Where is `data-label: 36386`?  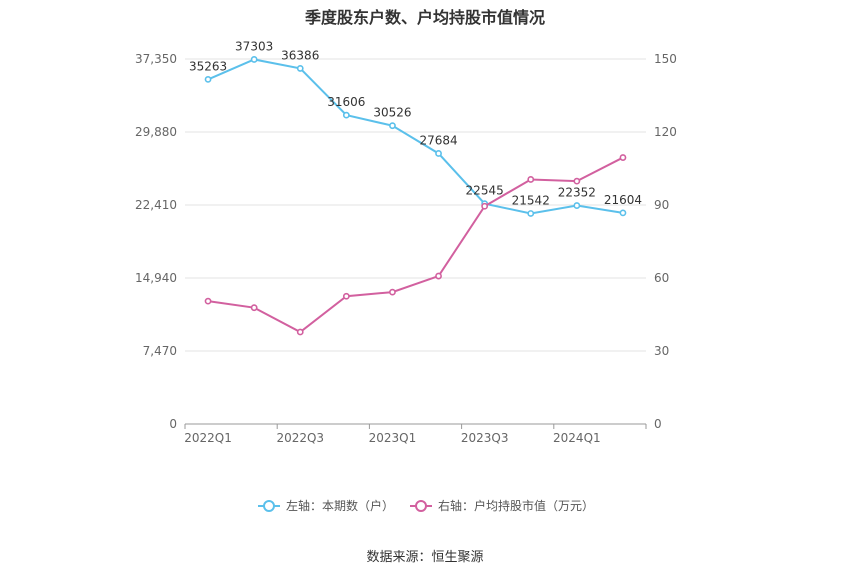 data-label: 36386 is located at coordinates (300, 55).